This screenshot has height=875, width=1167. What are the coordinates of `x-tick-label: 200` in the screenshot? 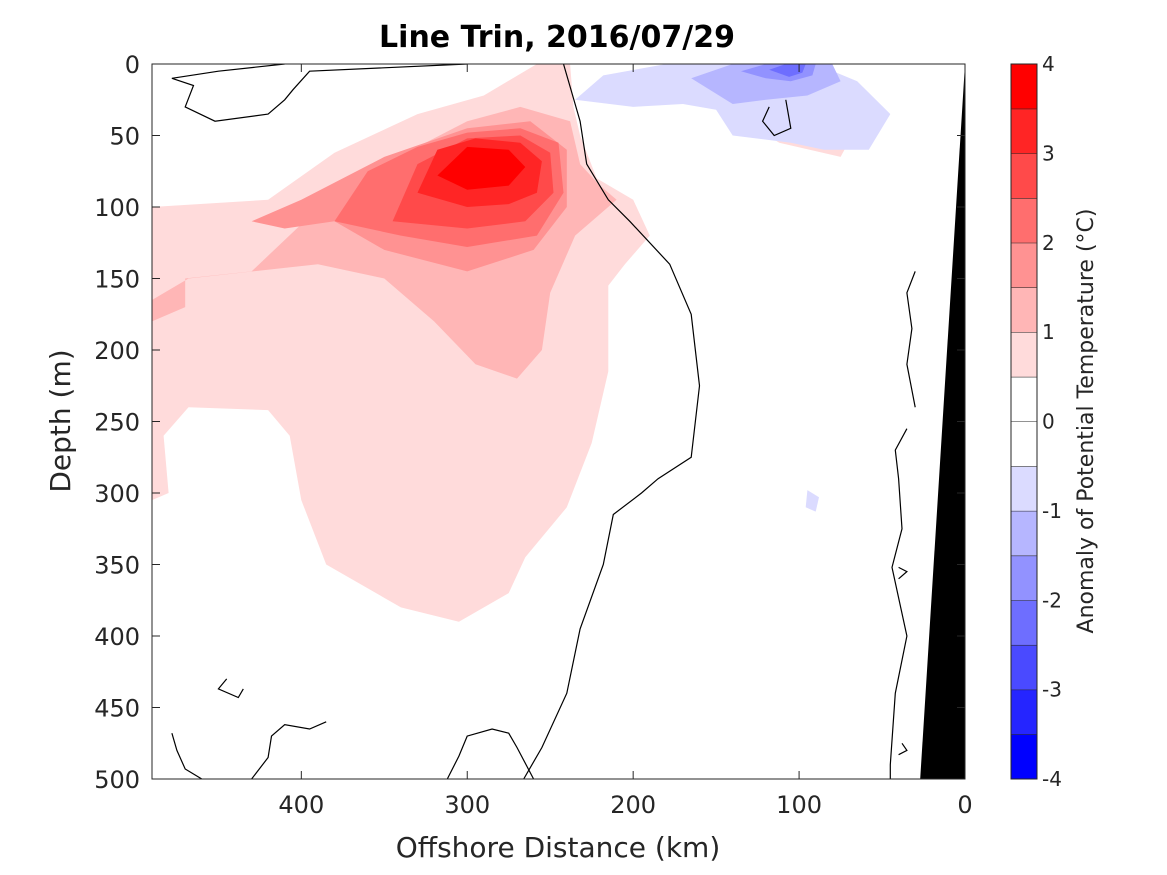 It's located at (633, 805).